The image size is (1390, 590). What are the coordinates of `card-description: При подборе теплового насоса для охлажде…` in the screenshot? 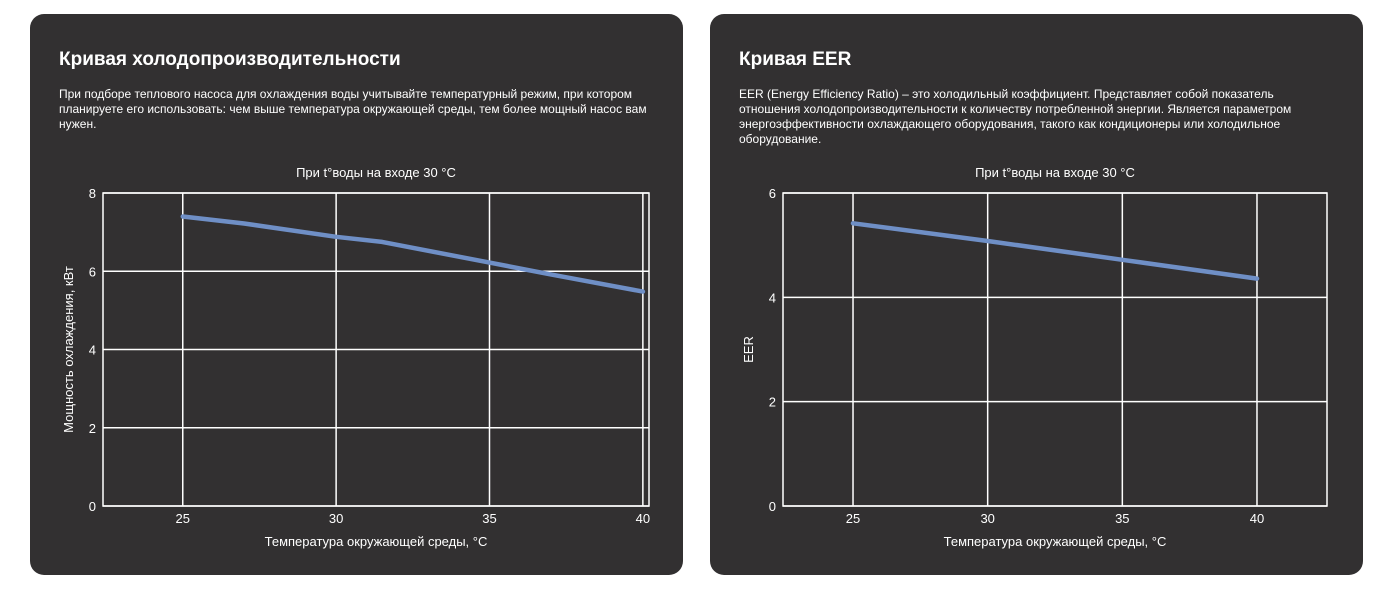 It's located at (353, 109).